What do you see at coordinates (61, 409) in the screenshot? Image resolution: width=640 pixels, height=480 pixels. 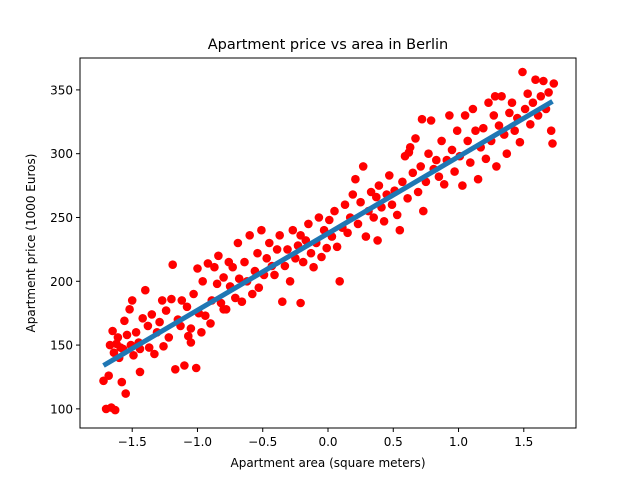 I see `y-tick-label: 100` at bounding box center [61, 409].